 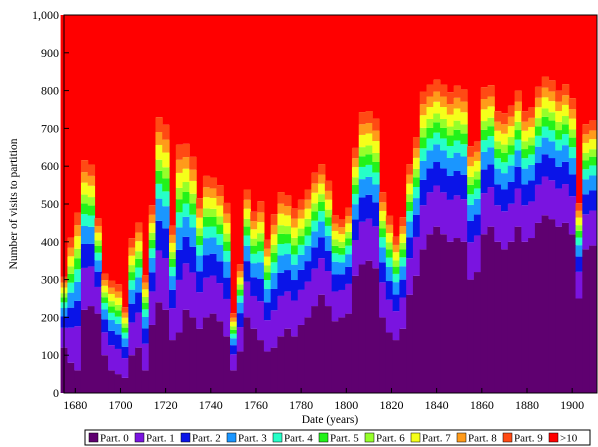 What do you see at coordinates (14, 203) in the screenshot?
I see `y-axis-title: Number of visits to partition` at bounding box center [14, 203].